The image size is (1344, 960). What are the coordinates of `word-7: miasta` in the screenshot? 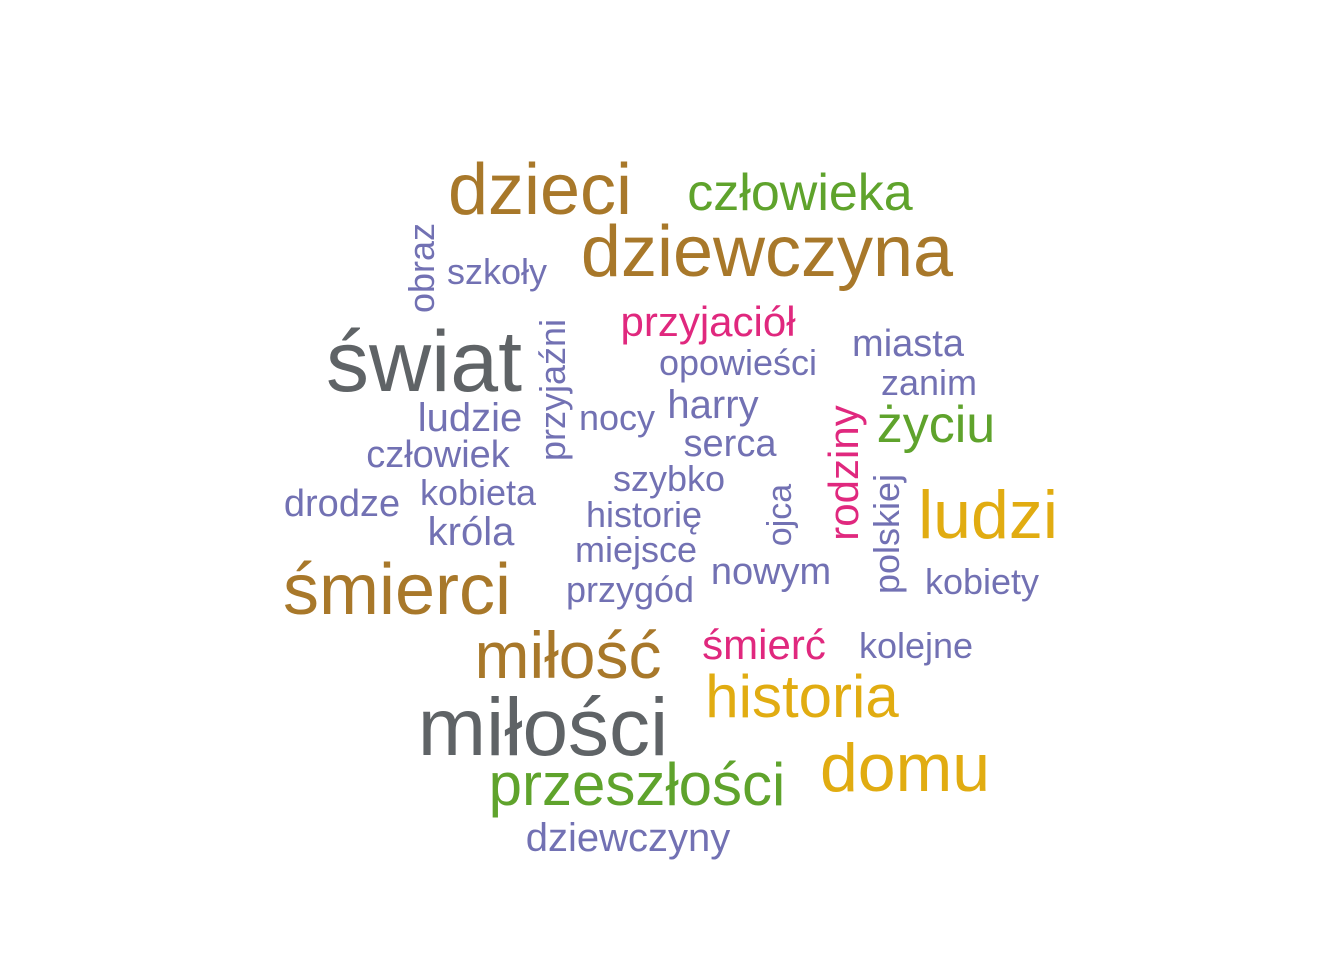 It's located at (908, 344).